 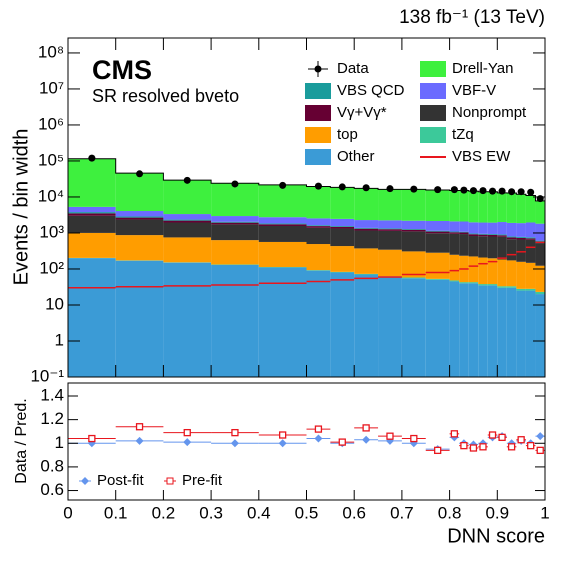 What do you see at coordinates (51, 159) in the screenshot?
I see `y-tick-label: 10⁵` at bounding box center [51, 159].